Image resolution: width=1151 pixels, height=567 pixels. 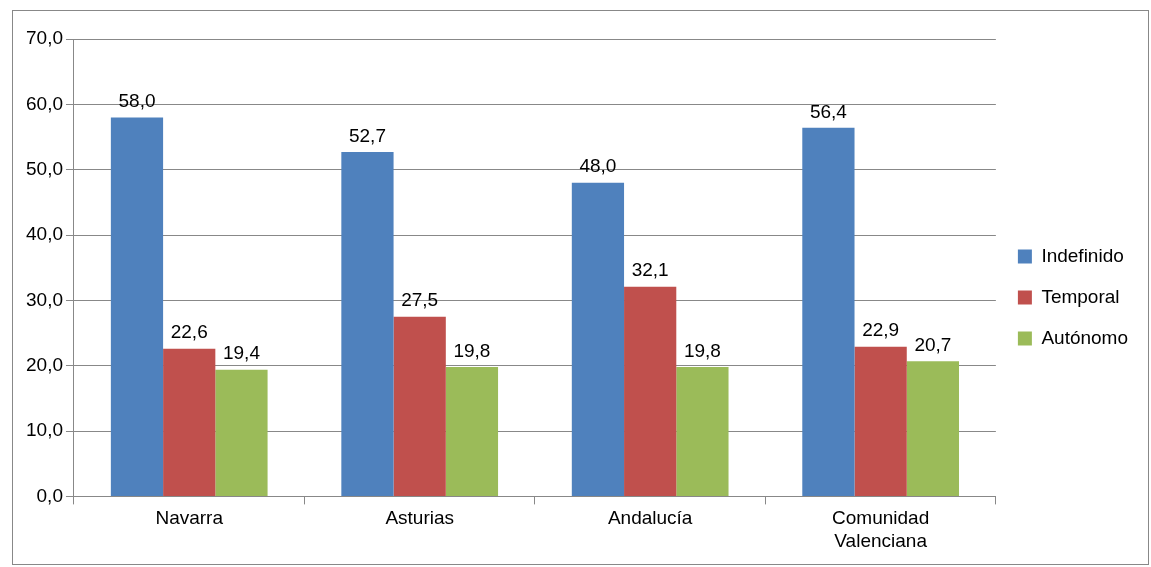 What do you see at coordinates (650, 270) in the screenshot?
I see `data-label: 32,1` at bounding box center [650, 270].